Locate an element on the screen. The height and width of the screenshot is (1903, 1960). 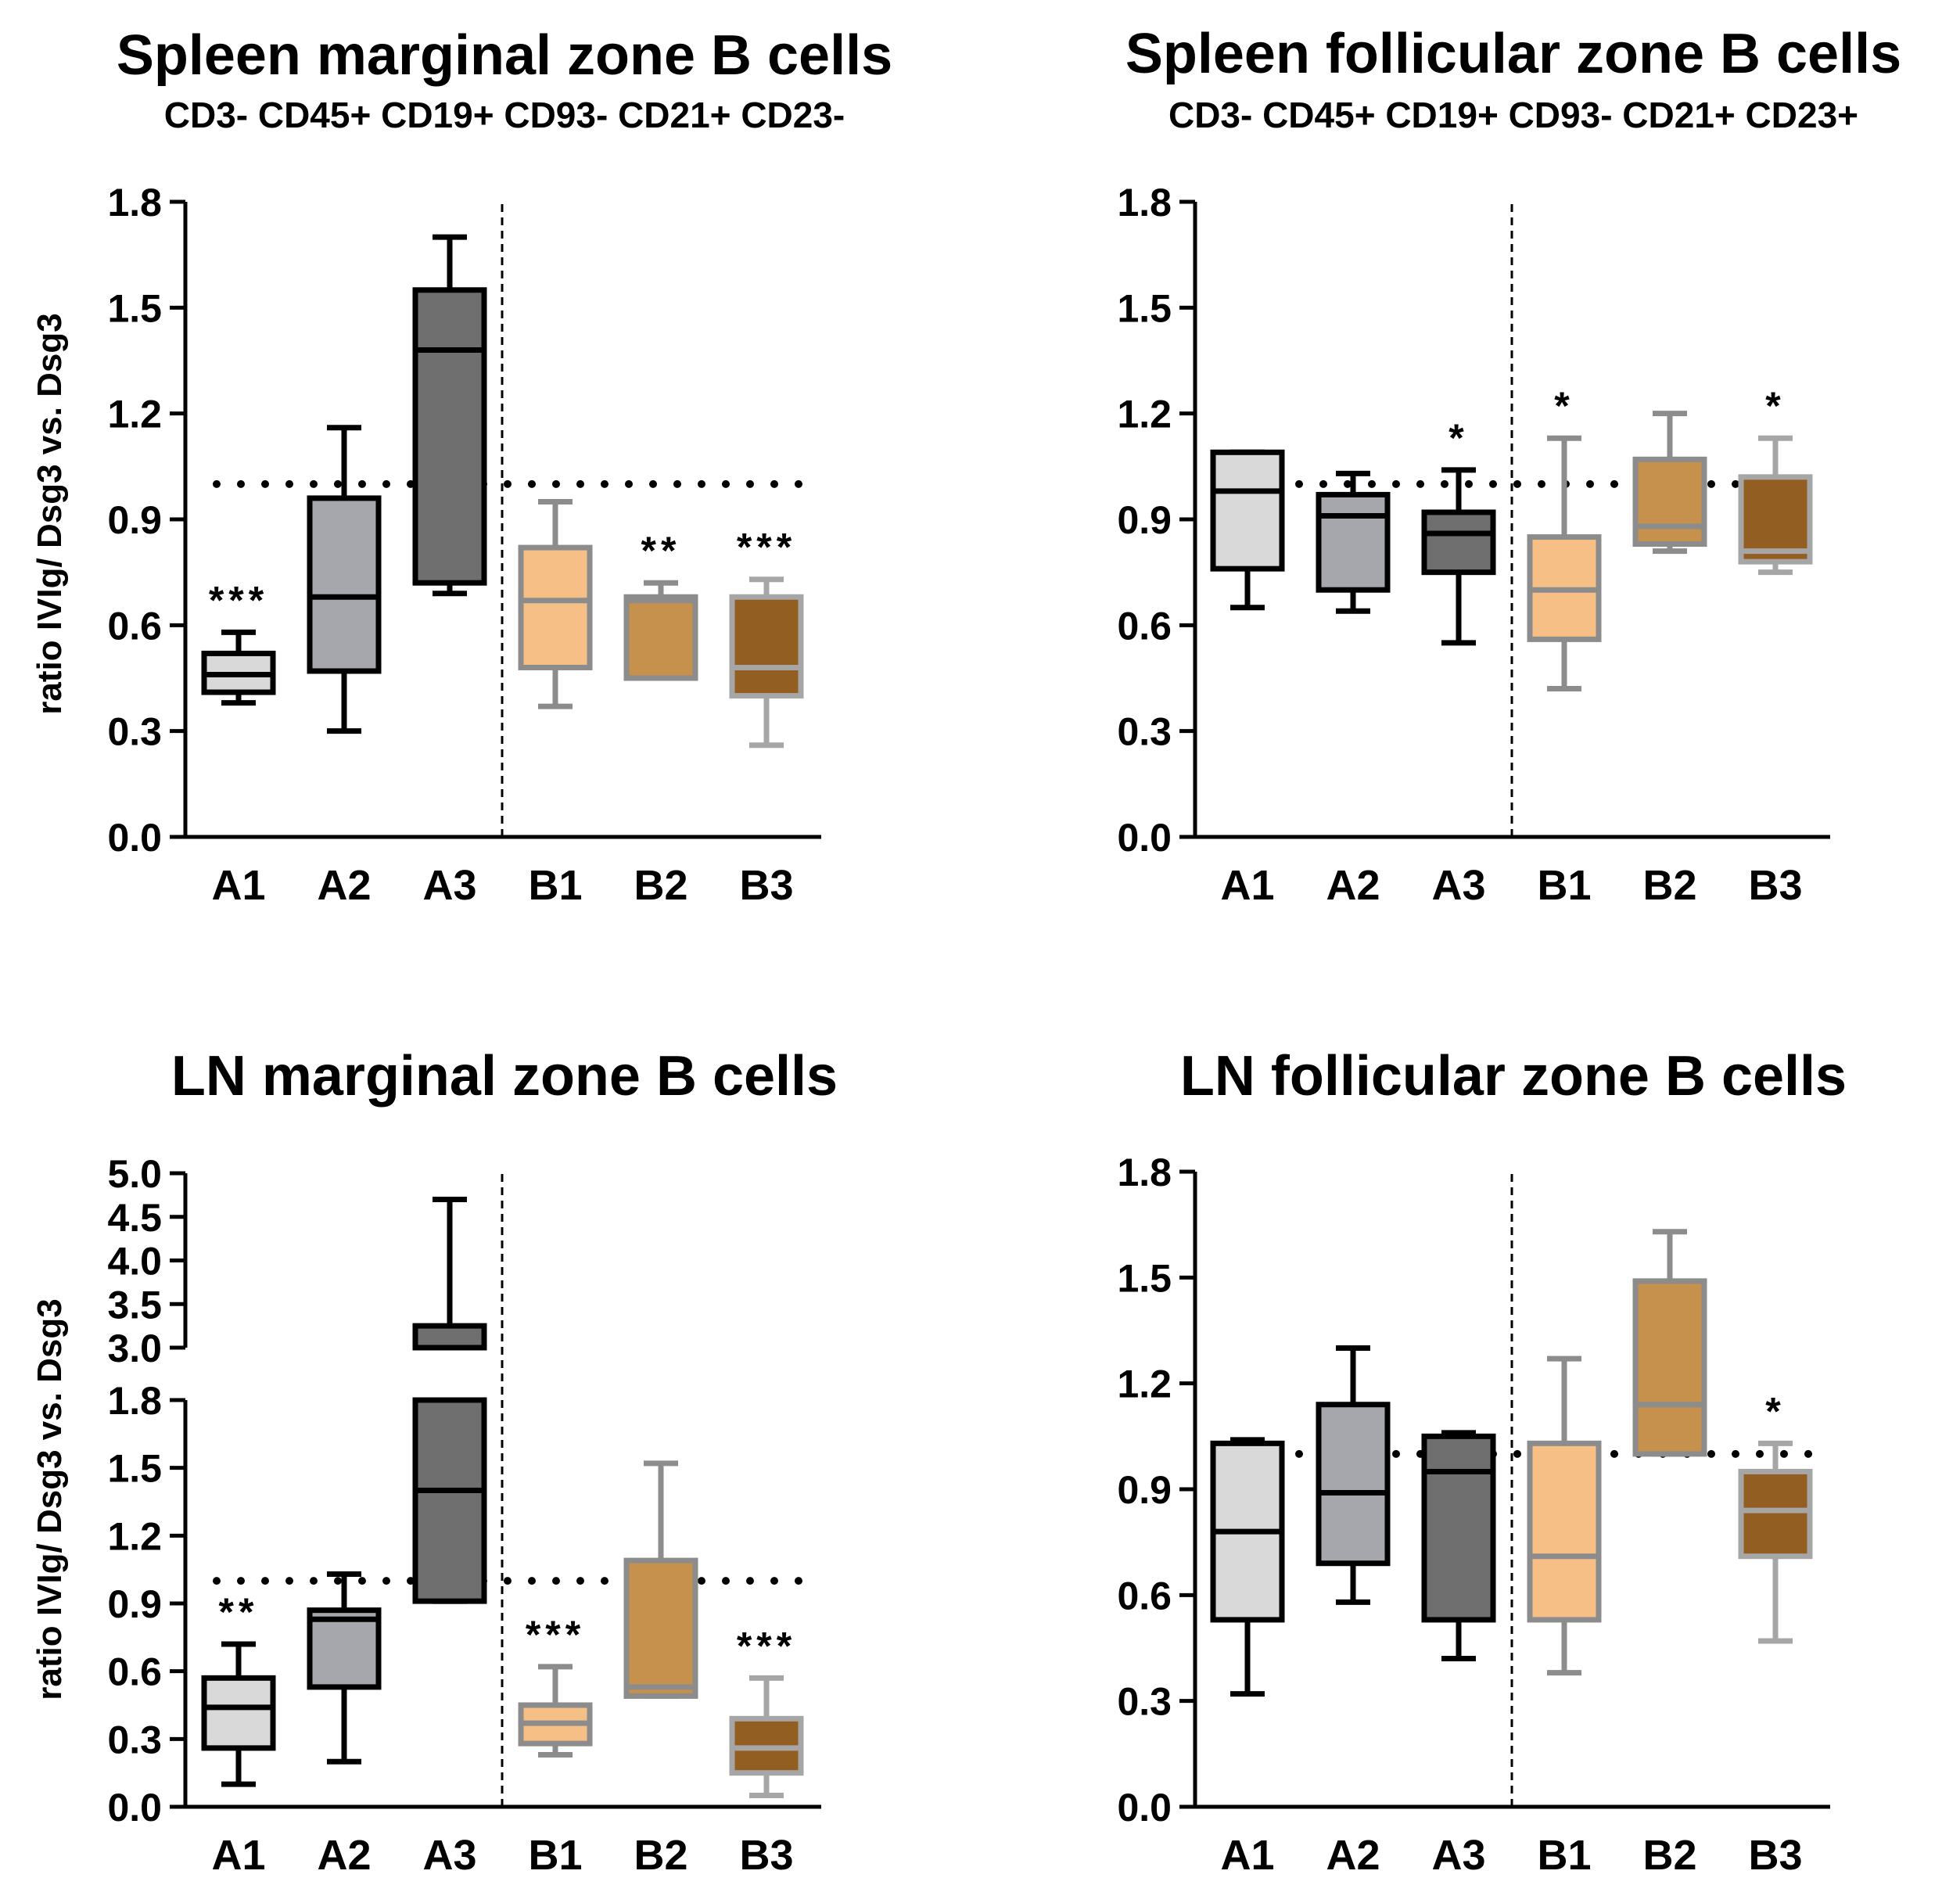
panel-title: Spleen follicular zone B cells is located at coordinates (1513, 54).